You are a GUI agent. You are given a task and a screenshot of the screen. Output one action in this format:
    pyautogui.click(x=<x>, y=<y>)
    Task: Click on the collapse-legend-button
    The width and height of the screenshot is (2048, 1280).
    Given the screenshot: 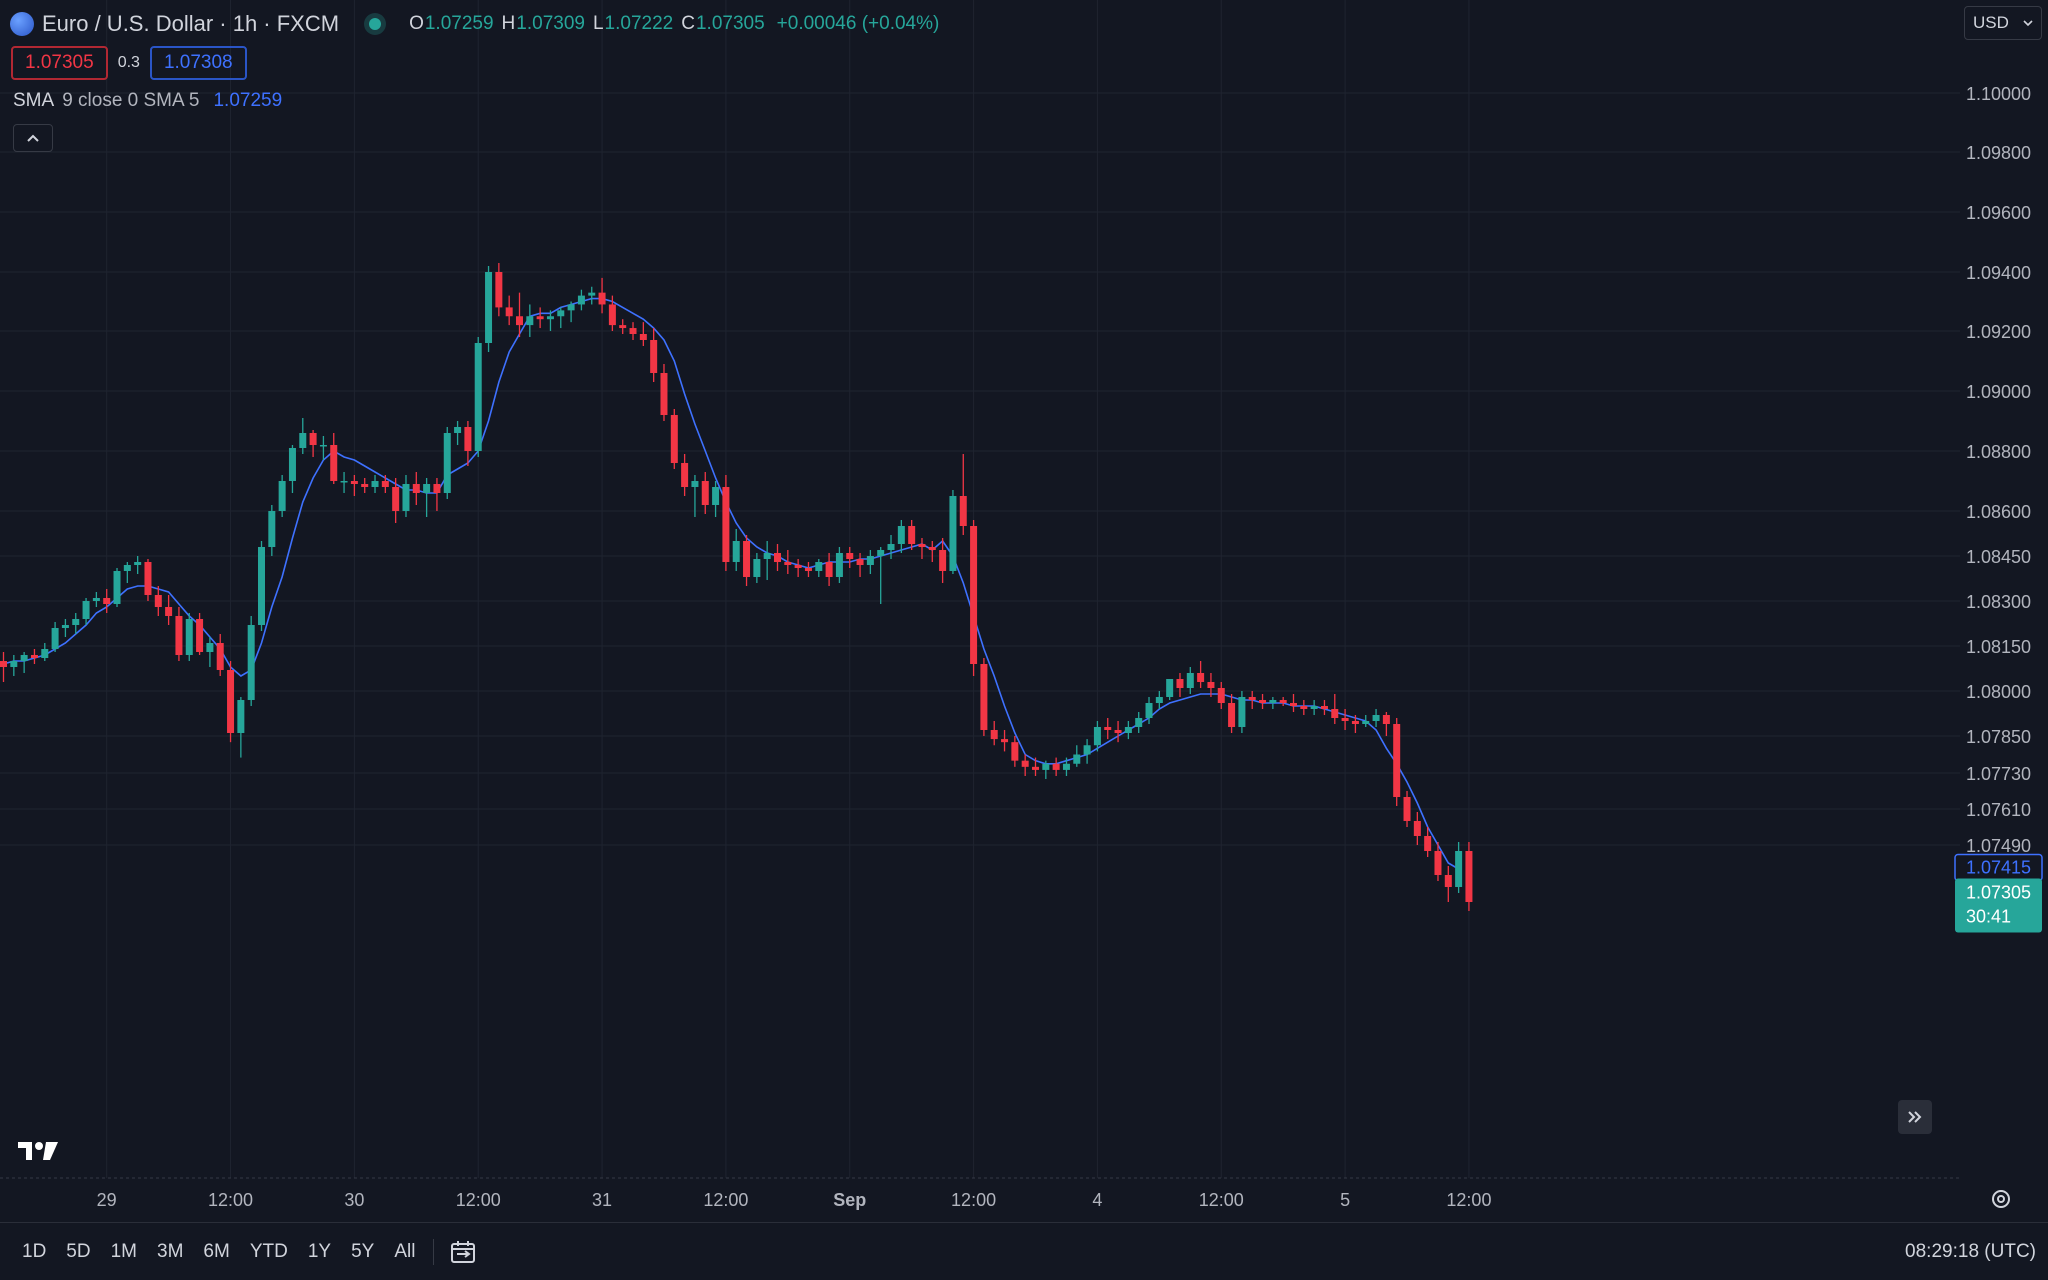 What is the action you would take?
    pyautogui.click(x=33, y=138)
    